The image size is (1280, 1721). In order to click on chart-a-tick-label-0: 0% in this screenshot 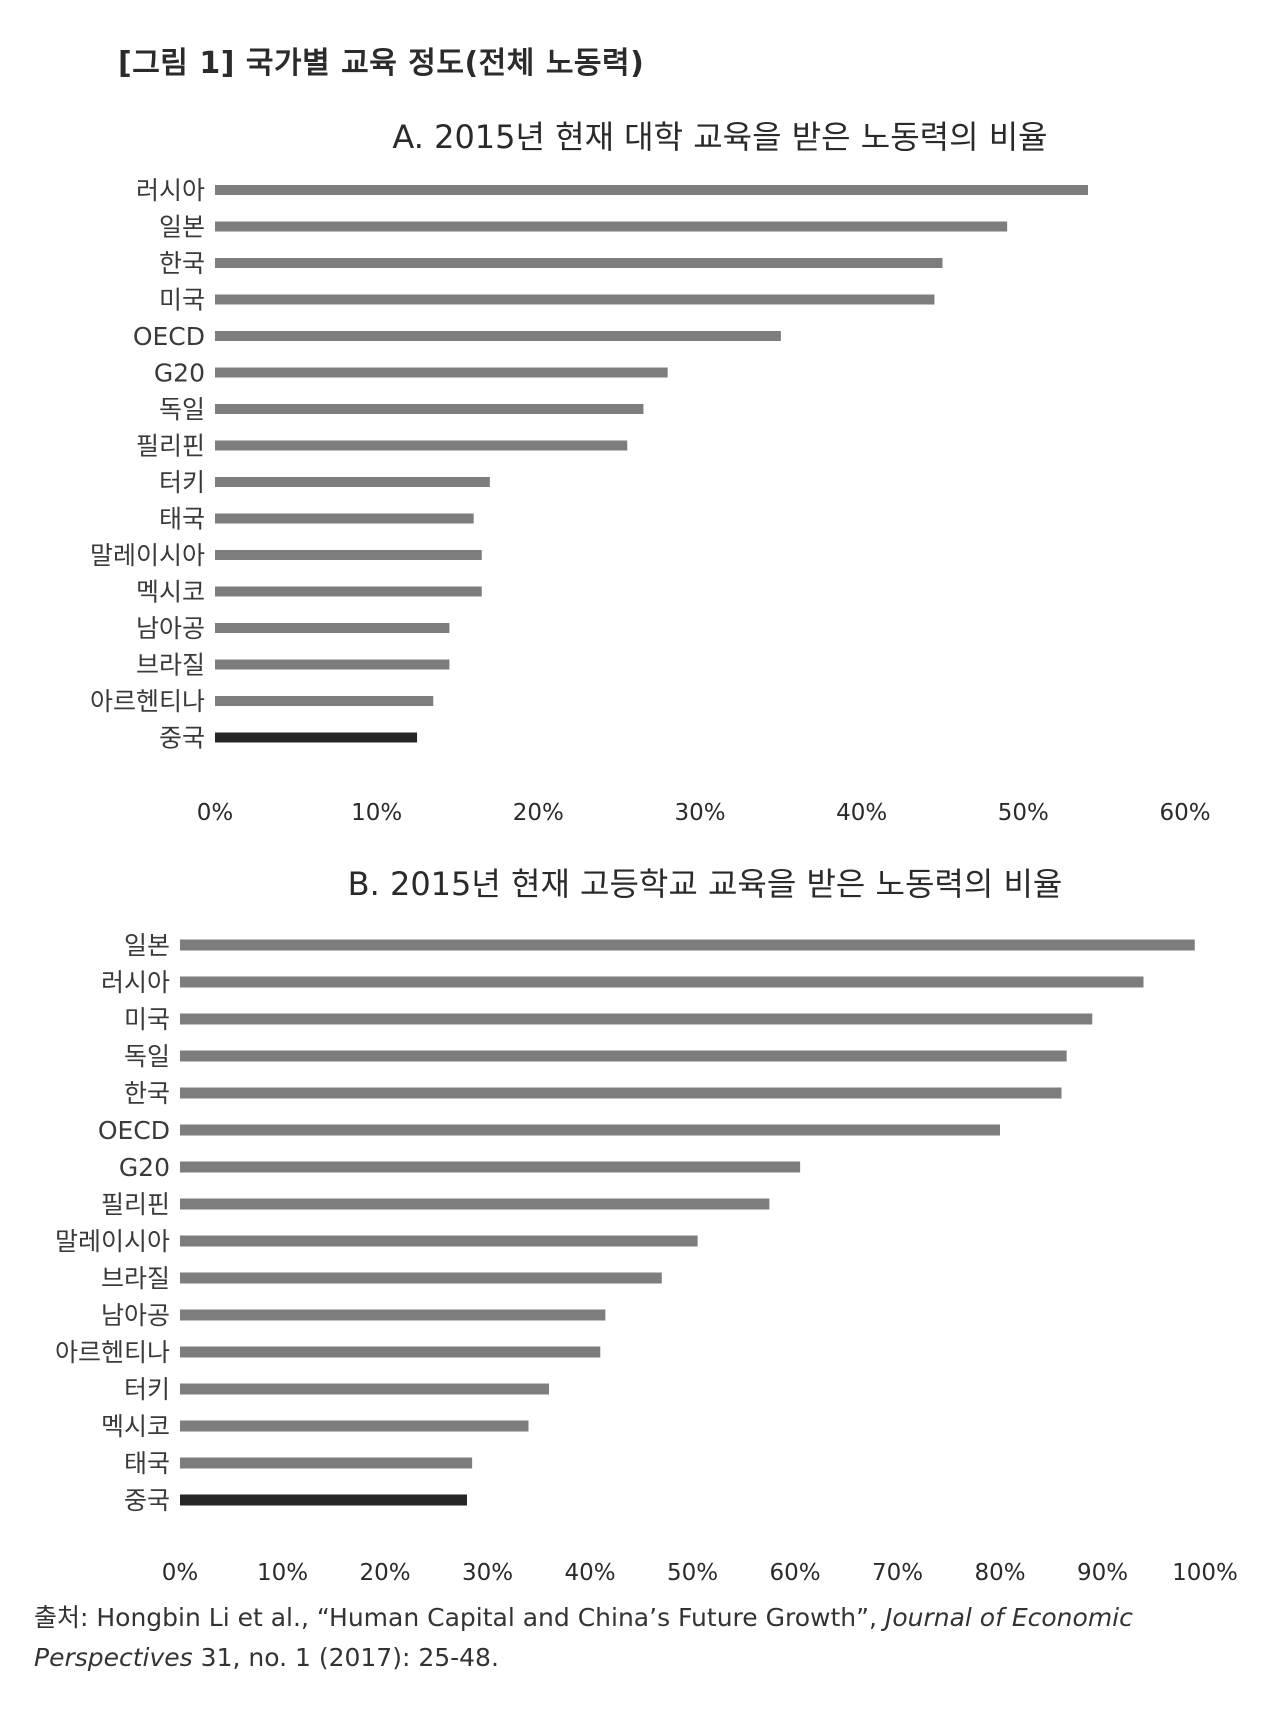, I will do `click(215, 813)`.